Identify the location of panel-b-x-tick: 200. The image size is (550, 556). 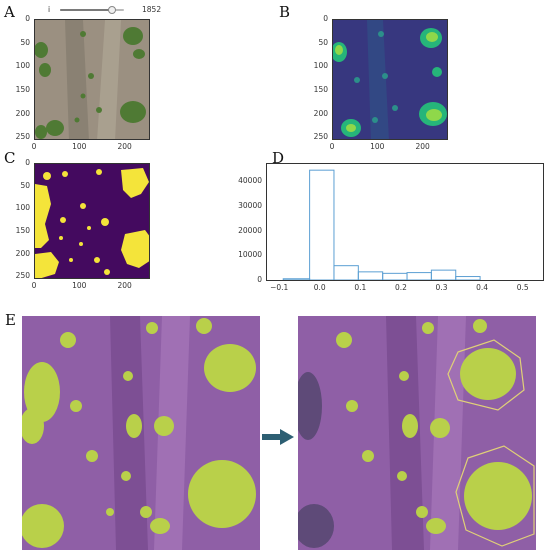
(422, 146).